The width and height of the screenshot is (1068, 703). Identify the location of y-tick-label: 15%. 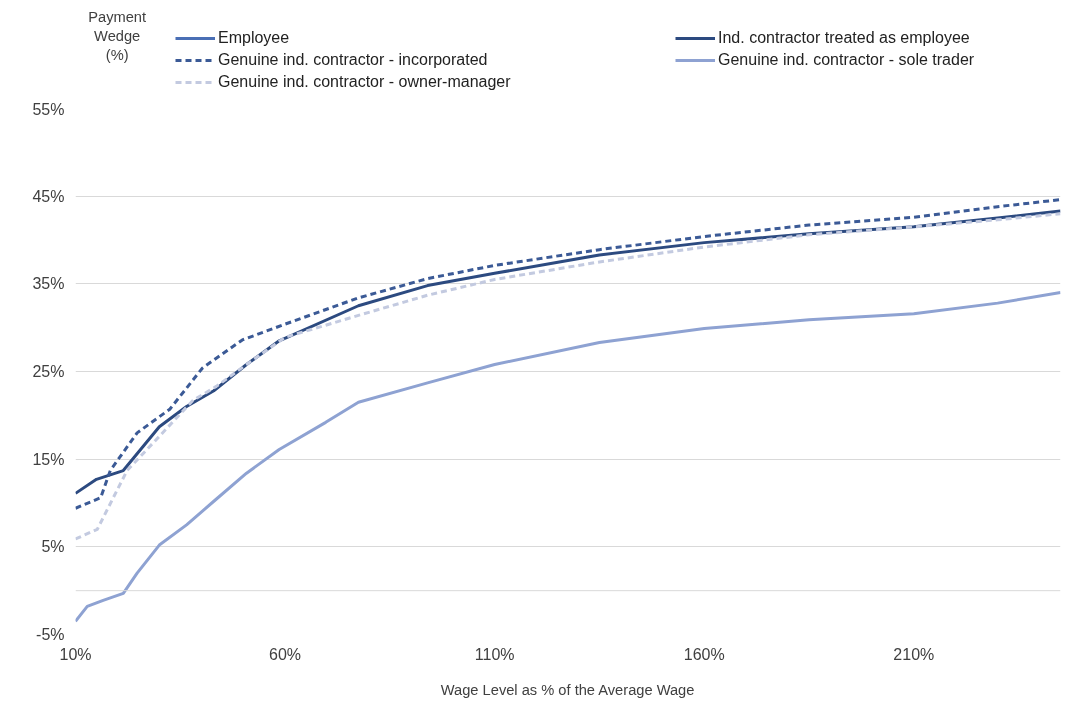
(48, 459).